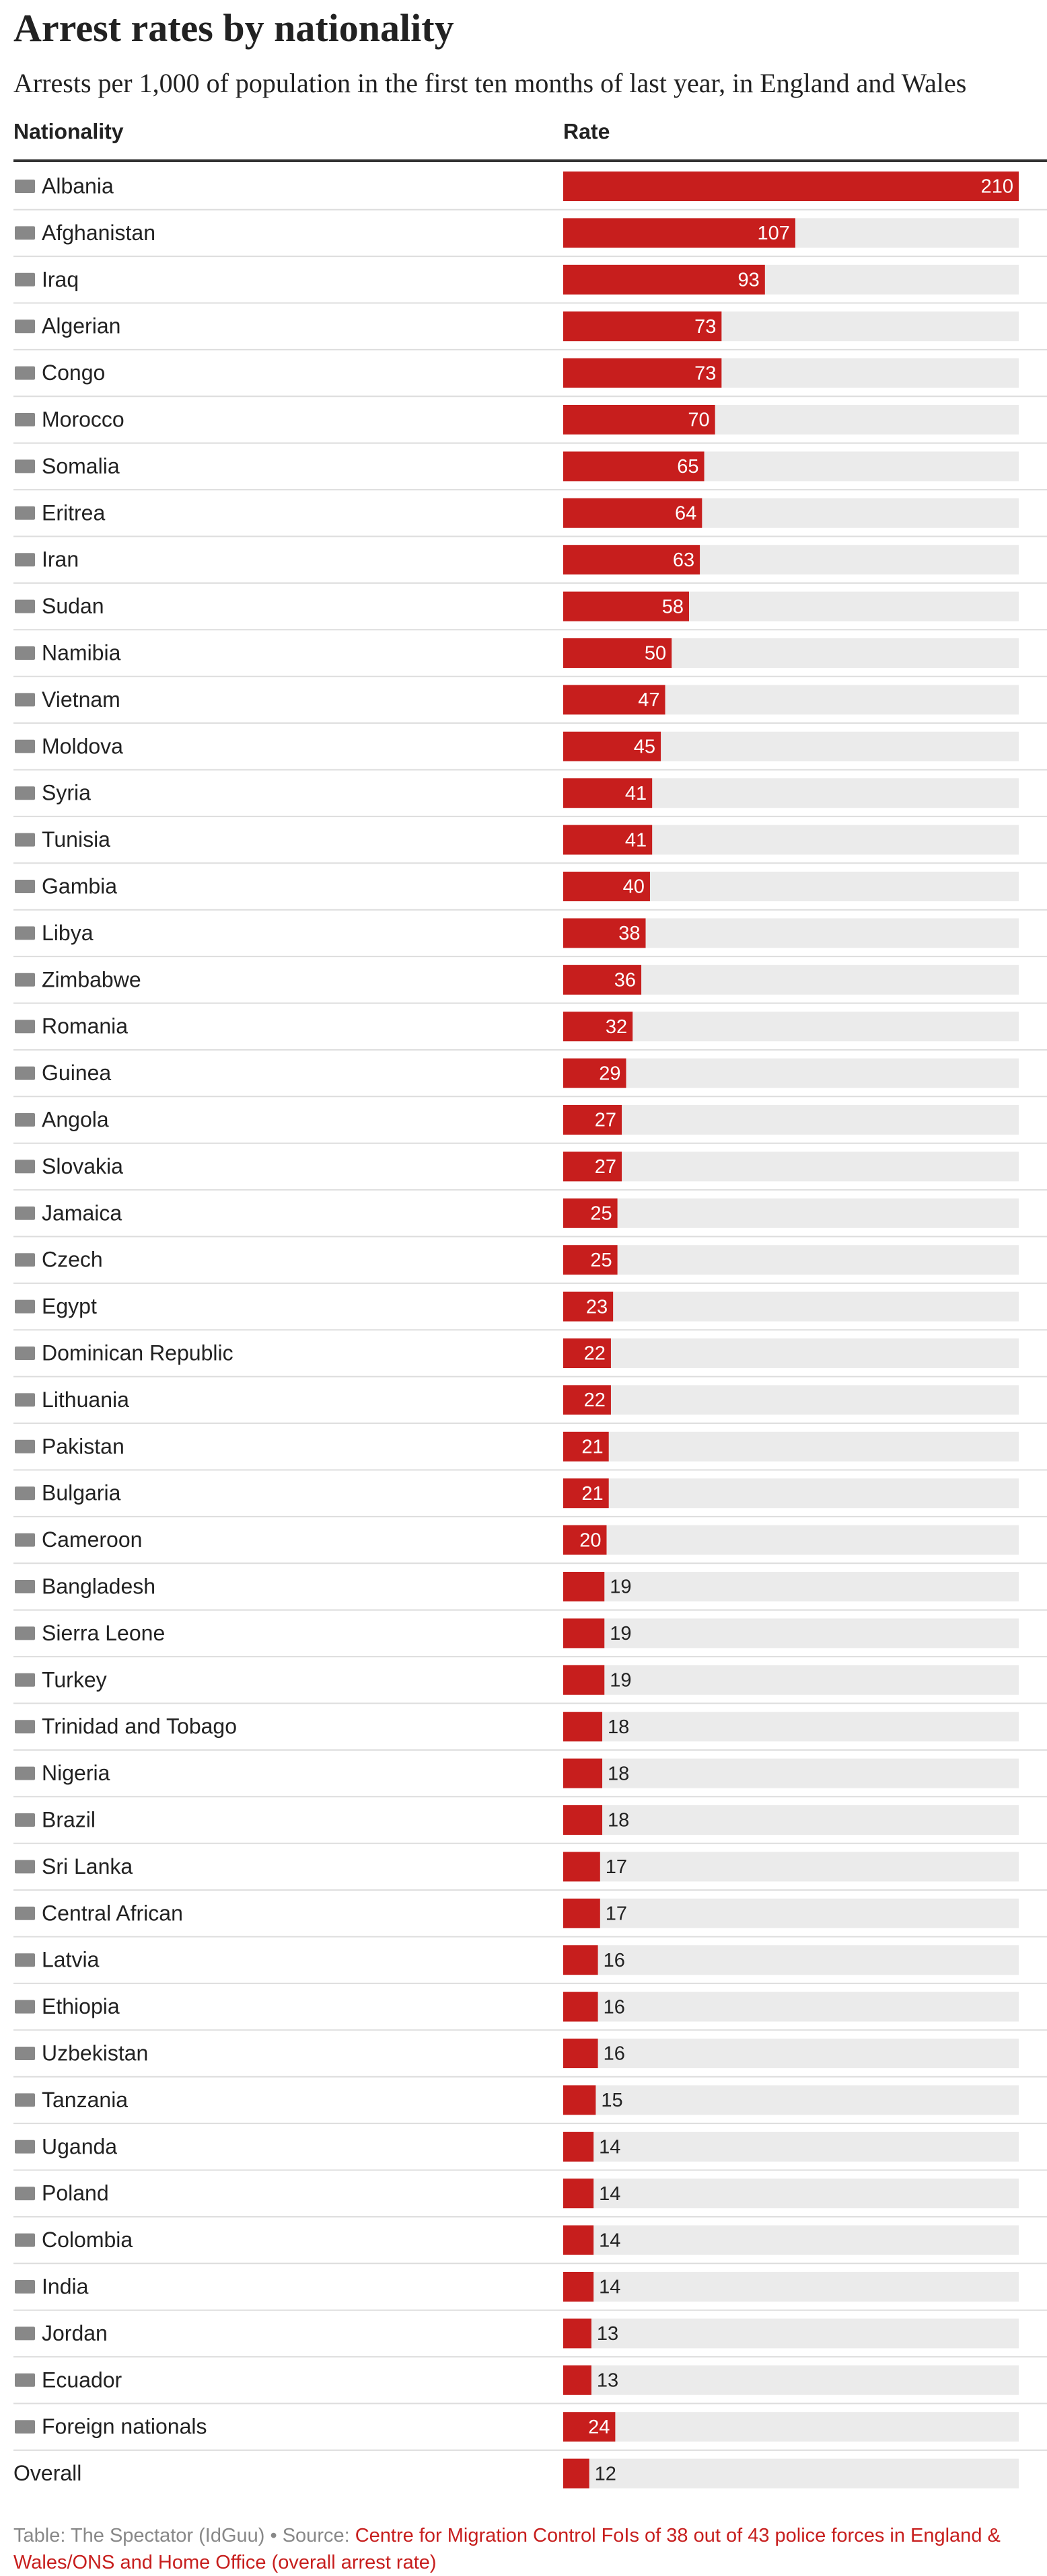 The width and height of the screenshot is (1047, 2576). I want to click on category-label: Nigeria, so click(76, 1773).